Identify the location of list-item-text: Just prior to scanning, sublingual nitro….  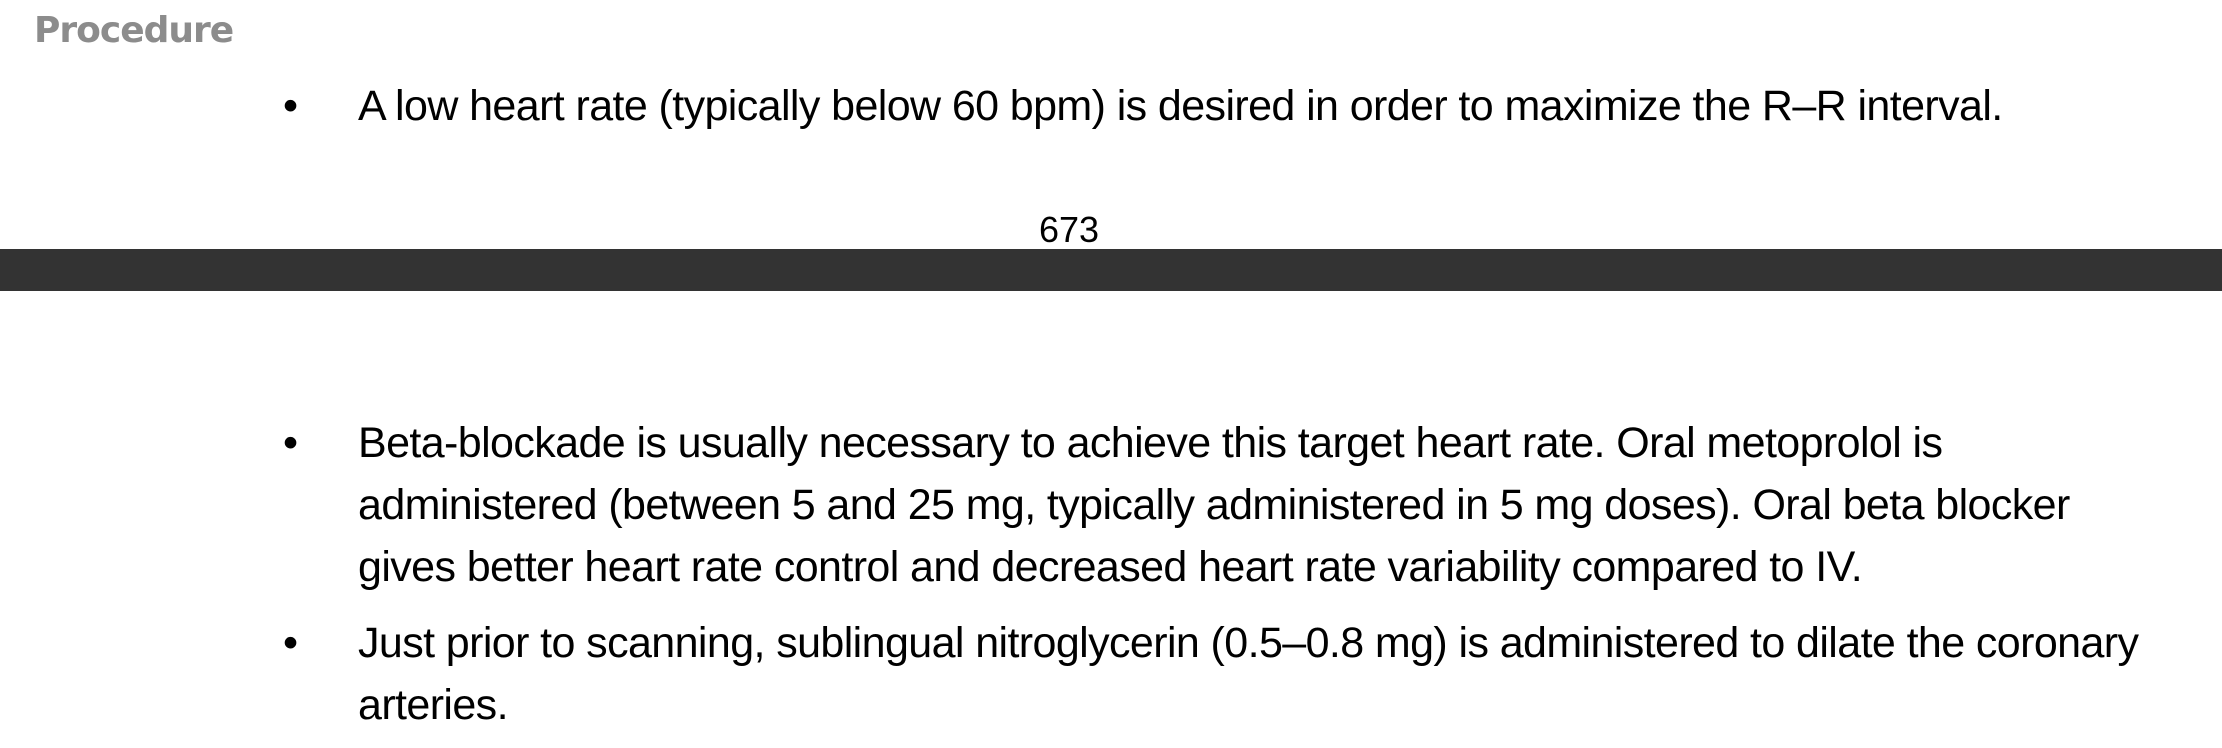
(1248, 674).